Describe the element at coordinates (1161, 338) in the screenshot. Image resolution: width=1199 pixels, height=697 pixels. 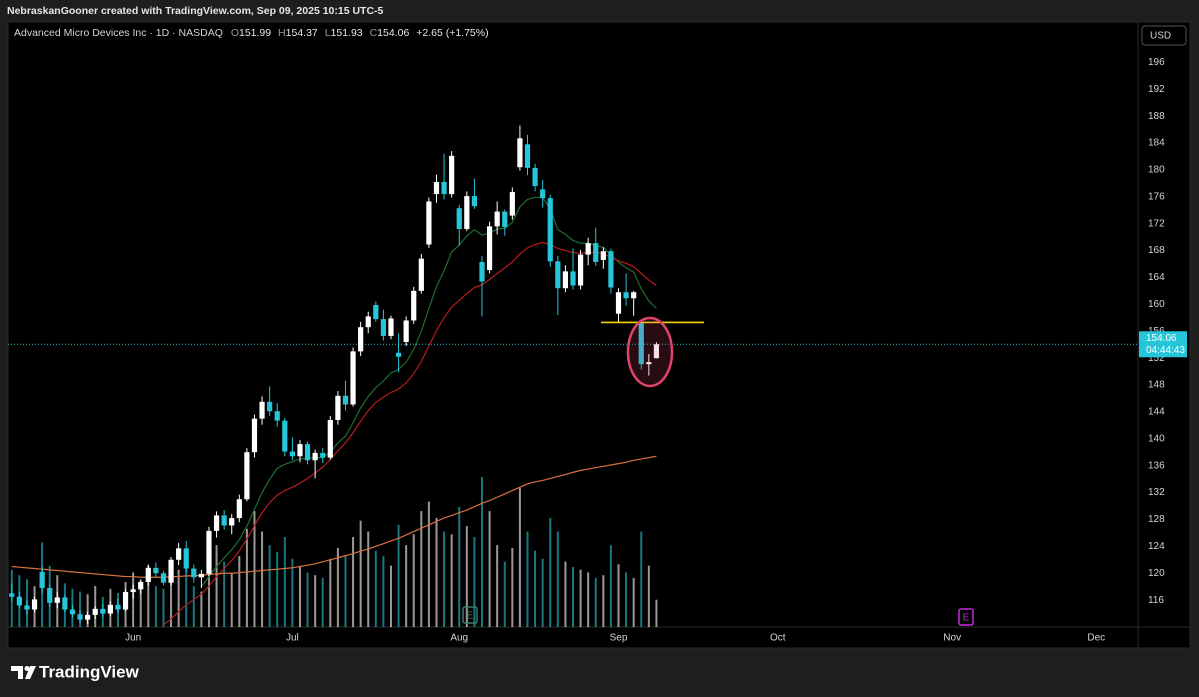
I see `last-price-label: 154.06` at that location.